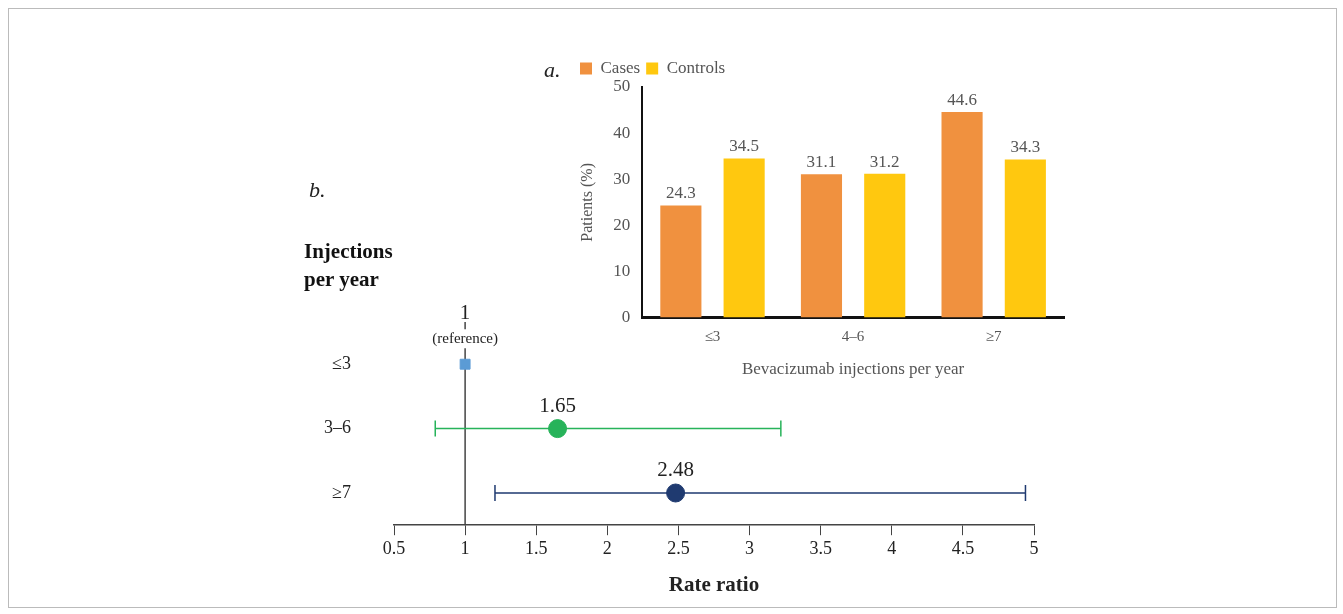 Image resolution: width=1343 pixels, height=614 pixels. What do you see at coordinates (892, 547) in the screenshot?
I see `x-tick-label: 4` at bounding box center [892, 547].